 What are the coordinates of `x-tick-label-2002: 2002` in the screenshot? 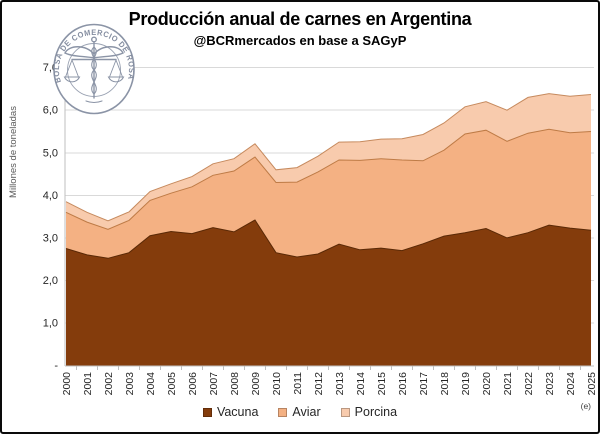 It's located at (109, 384).